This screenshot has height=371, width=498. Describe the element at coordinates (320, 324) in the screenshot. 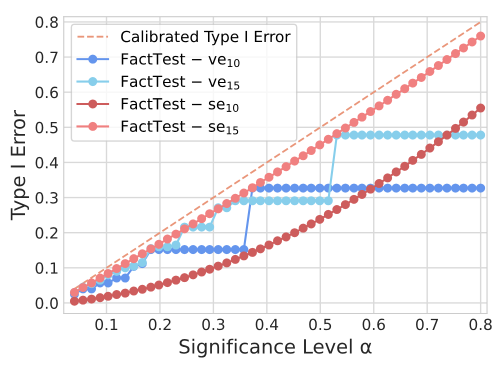

I see `x-tick-label: 0.5` at that location.